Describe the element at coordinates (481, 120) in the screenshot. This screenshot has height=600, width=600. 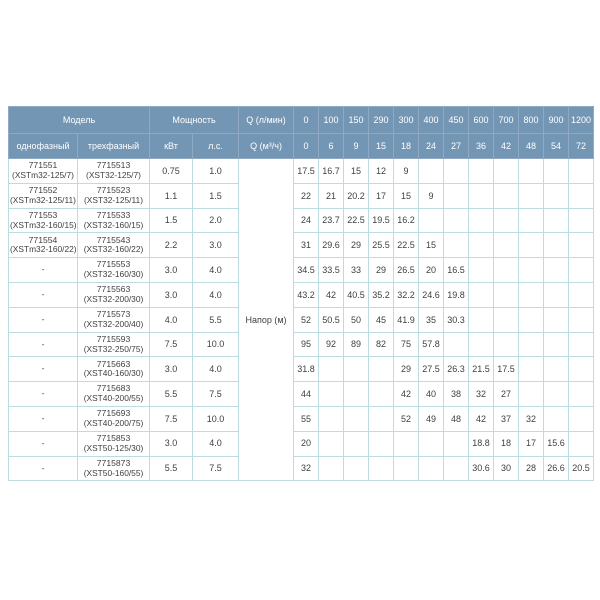
I see `flow-lmin-value: 600` at that location.